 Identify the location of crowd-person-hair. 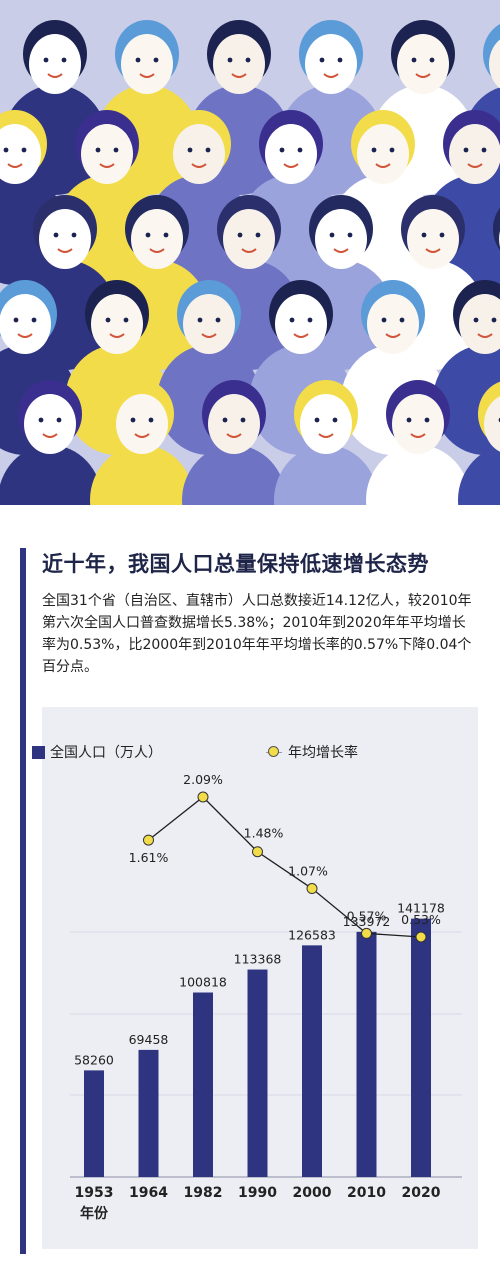
(496, 229).